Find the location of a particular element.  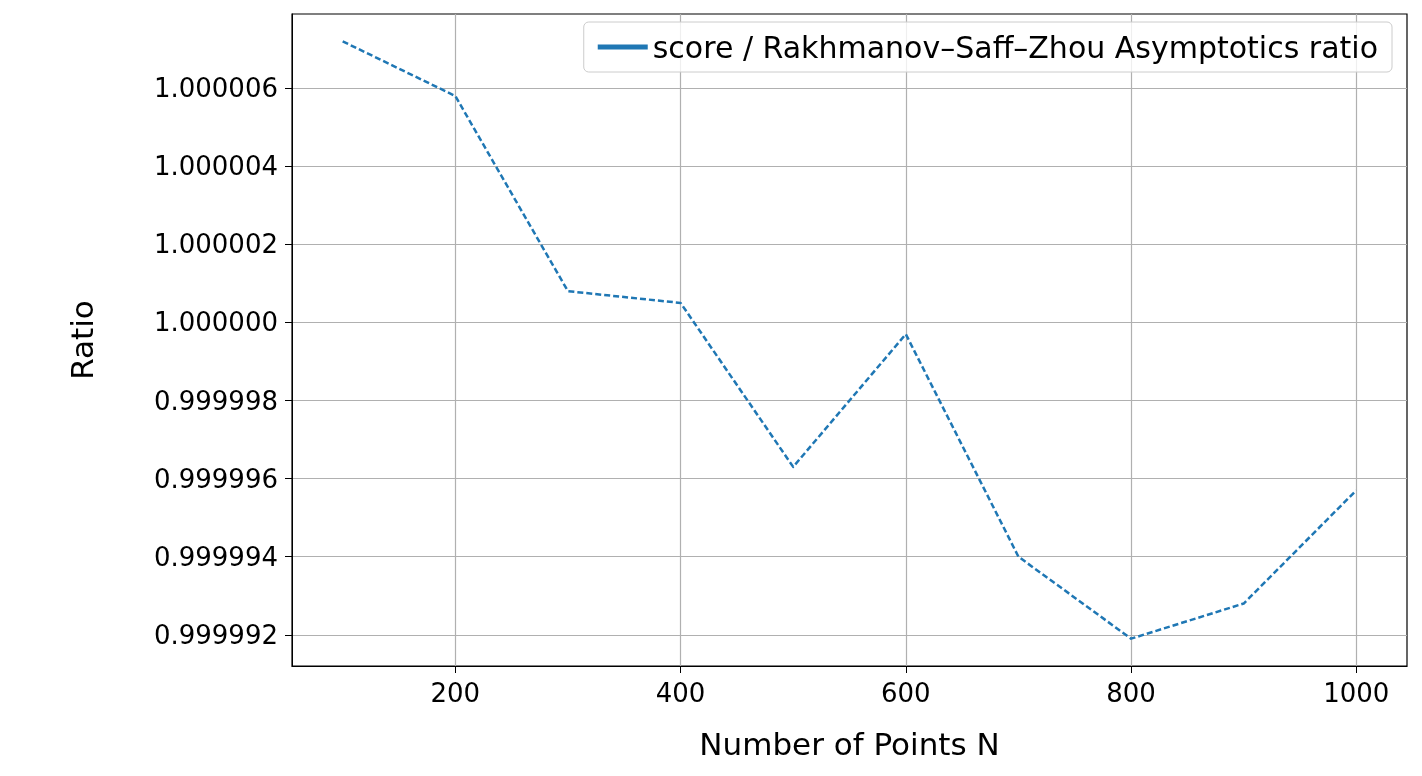

y-tick-label: 1.000006 is located at coordinates (215, 88).